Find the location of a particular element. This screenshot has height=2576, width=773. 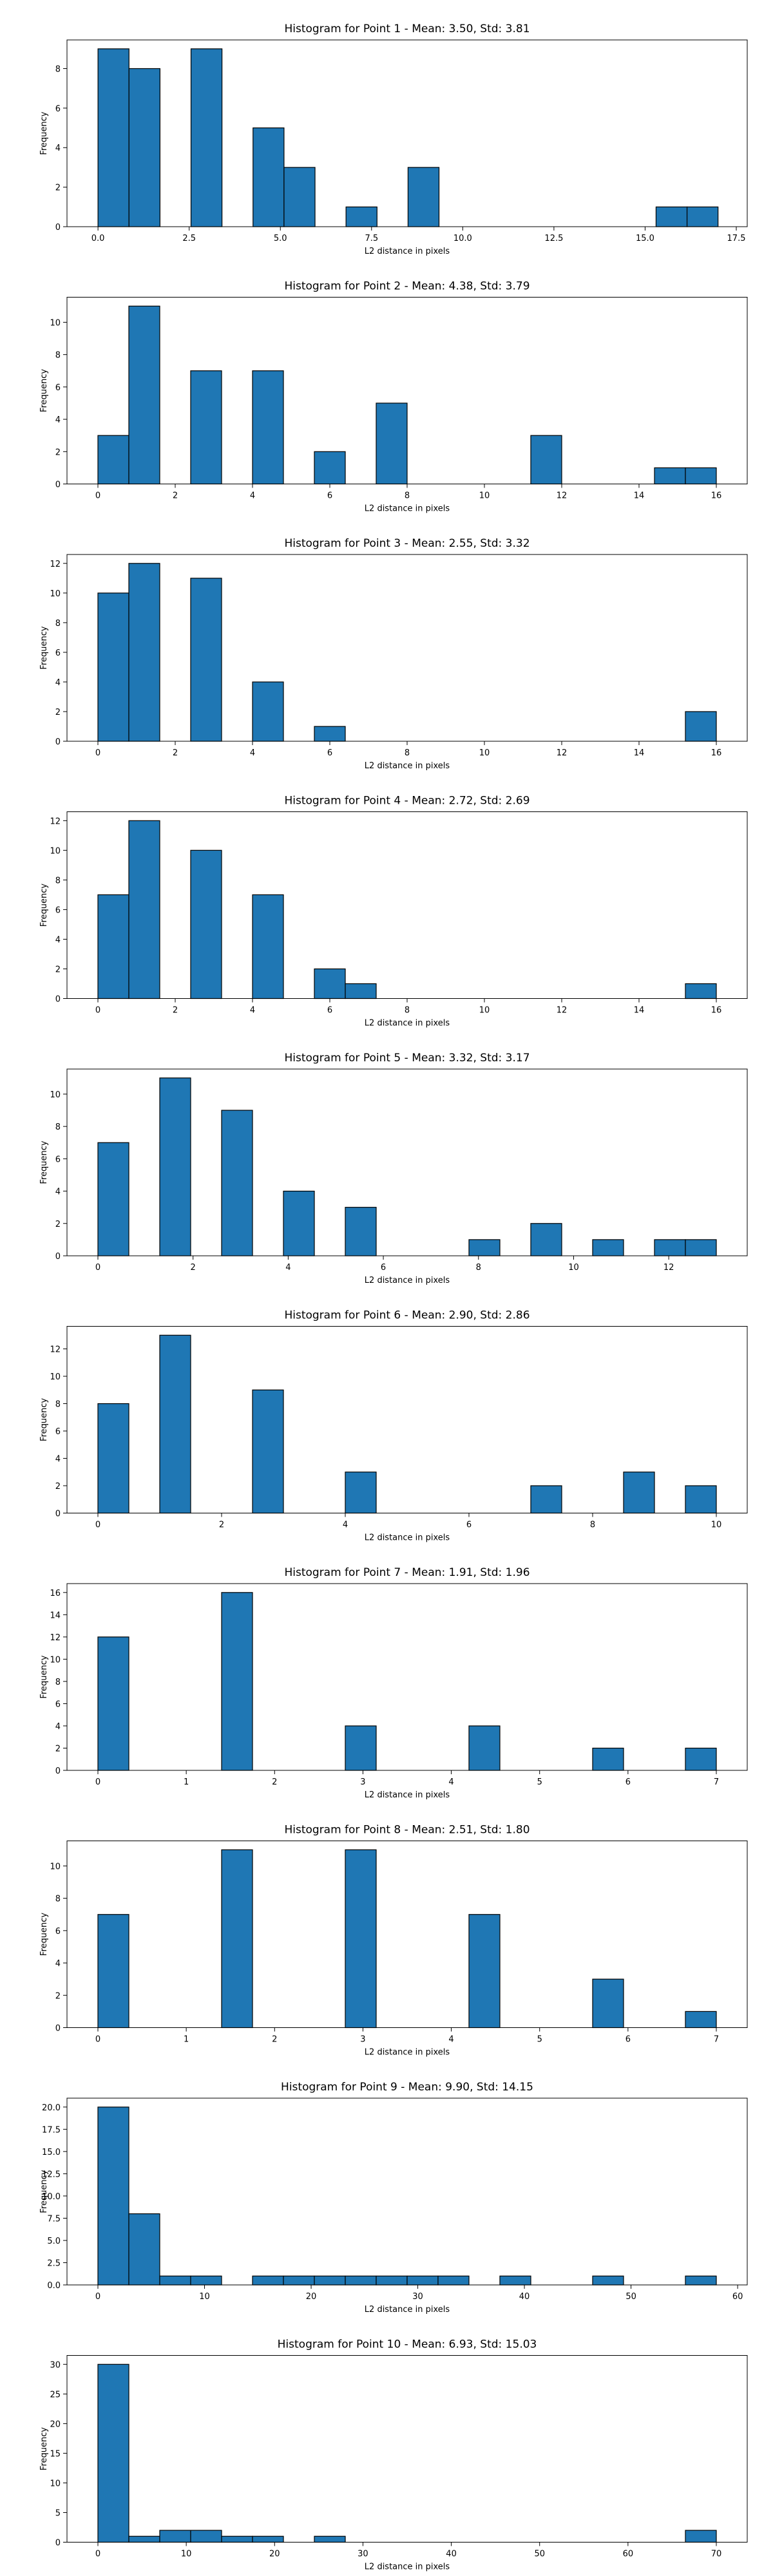

y-tick-label: 10.0 is located at coordinates (52, 2197).